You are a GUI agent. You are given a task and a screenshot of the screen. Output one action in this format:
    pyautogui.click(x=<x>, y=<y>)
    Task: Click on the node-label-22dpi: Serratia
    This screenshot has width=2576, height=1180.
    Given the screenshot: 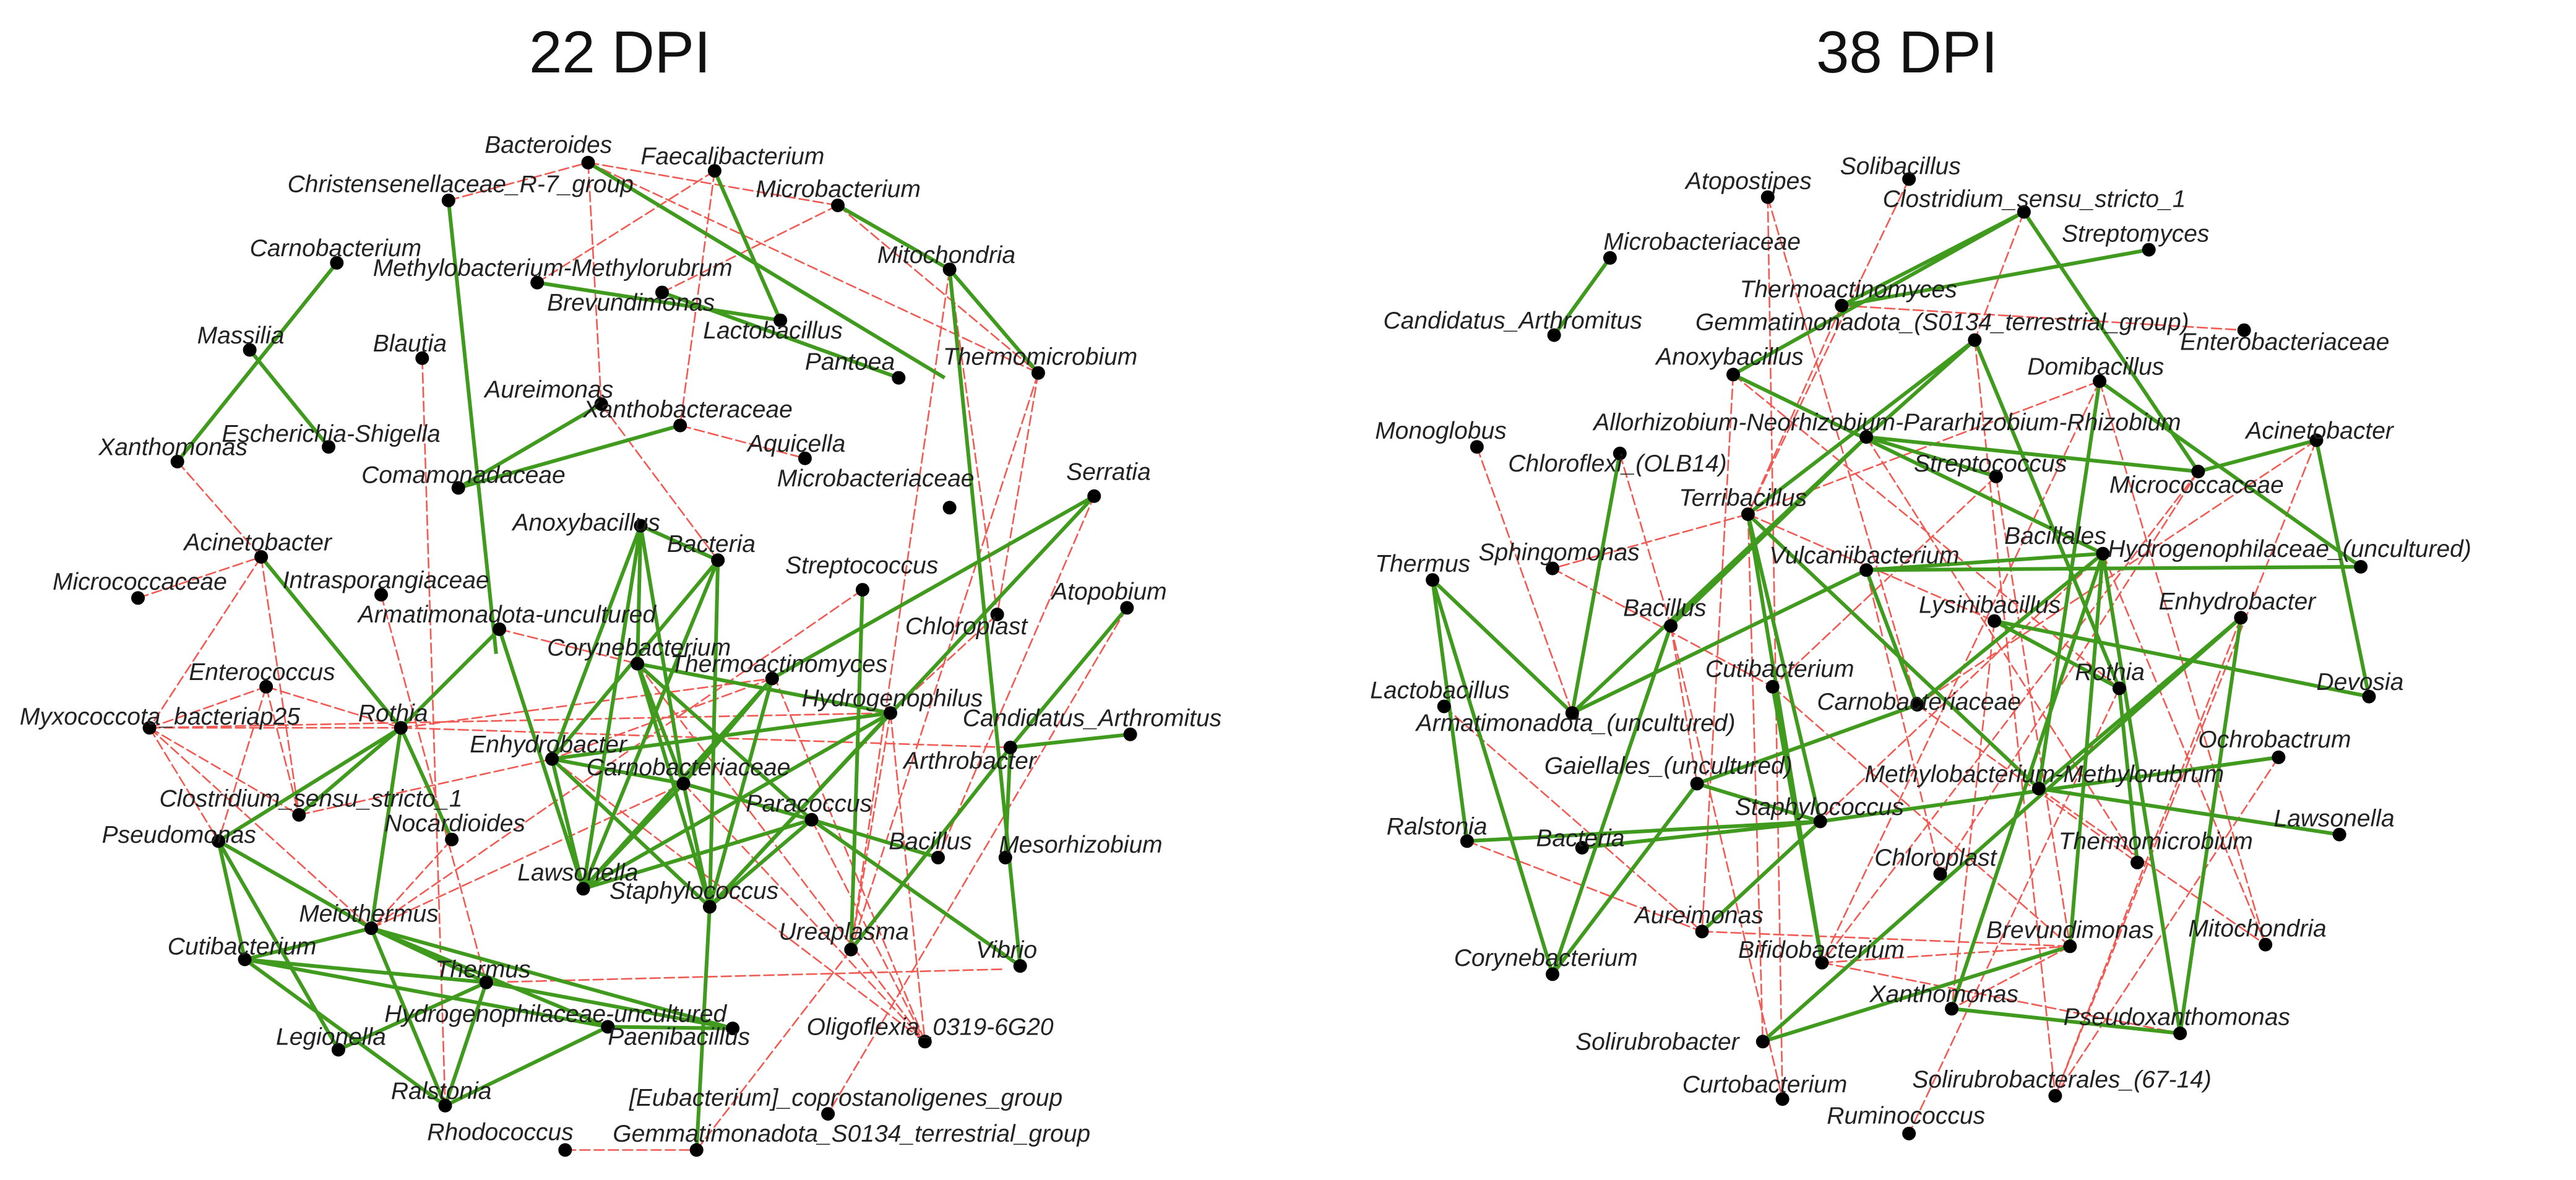 What is the action you would take?
    pyautogui.click(x=1108, y=472)
    